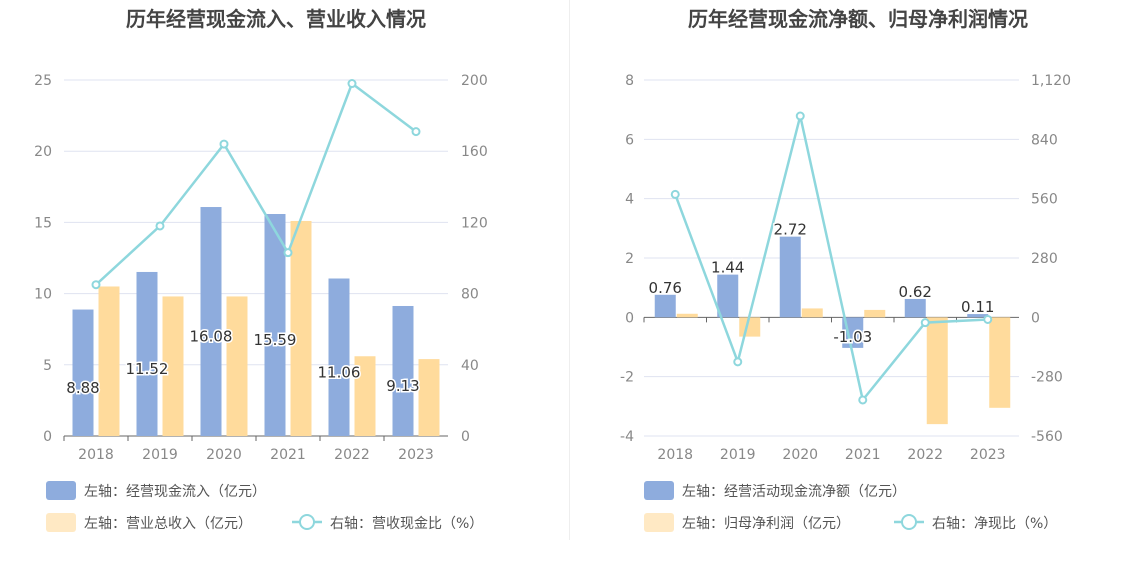 Image resolution: width=1134 pixels, height=586 pixels. Describe the element at coordinates (727, 268) in the screenshot. I see `bar-value-label: 1.44` at that location.